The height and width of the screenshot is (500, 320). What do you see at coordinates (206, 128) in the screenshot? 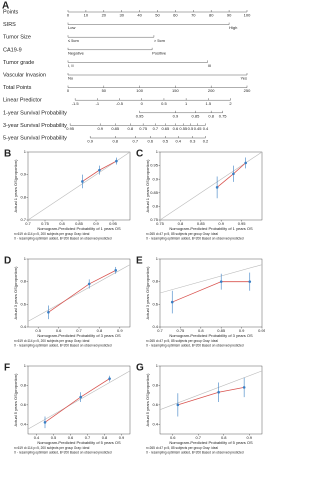
I see `tick-label: 0.4` at bounding box center [206, 128].